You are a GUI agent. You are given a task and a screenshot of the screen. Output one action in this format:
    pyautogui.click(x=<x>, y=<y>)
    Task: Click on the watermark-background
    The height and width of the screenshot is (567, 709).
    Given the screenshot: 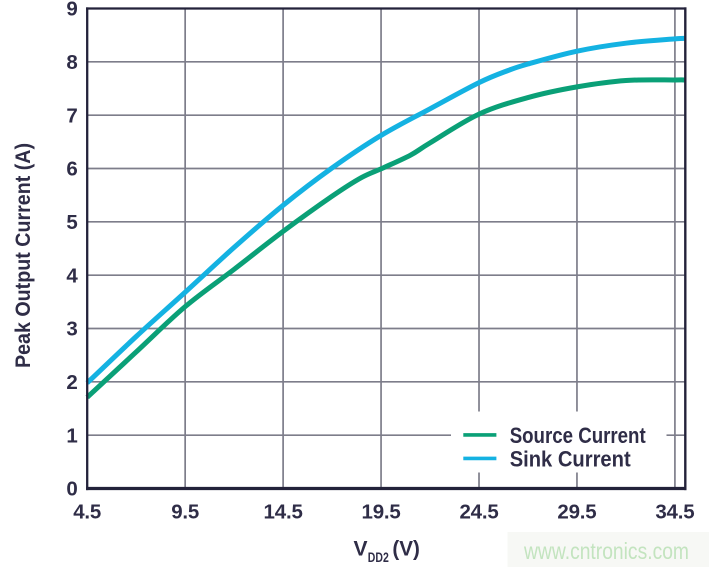 What is the action you would take?
    pyautogui.click(x=608, y=549)
    